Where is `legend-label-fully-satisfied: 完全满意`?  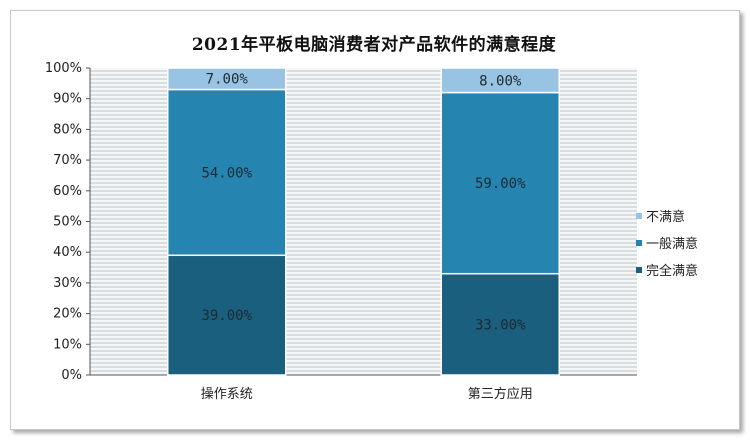
legend-label-fully-satisfied: 完全满意 is located at coordinates (672, 271).